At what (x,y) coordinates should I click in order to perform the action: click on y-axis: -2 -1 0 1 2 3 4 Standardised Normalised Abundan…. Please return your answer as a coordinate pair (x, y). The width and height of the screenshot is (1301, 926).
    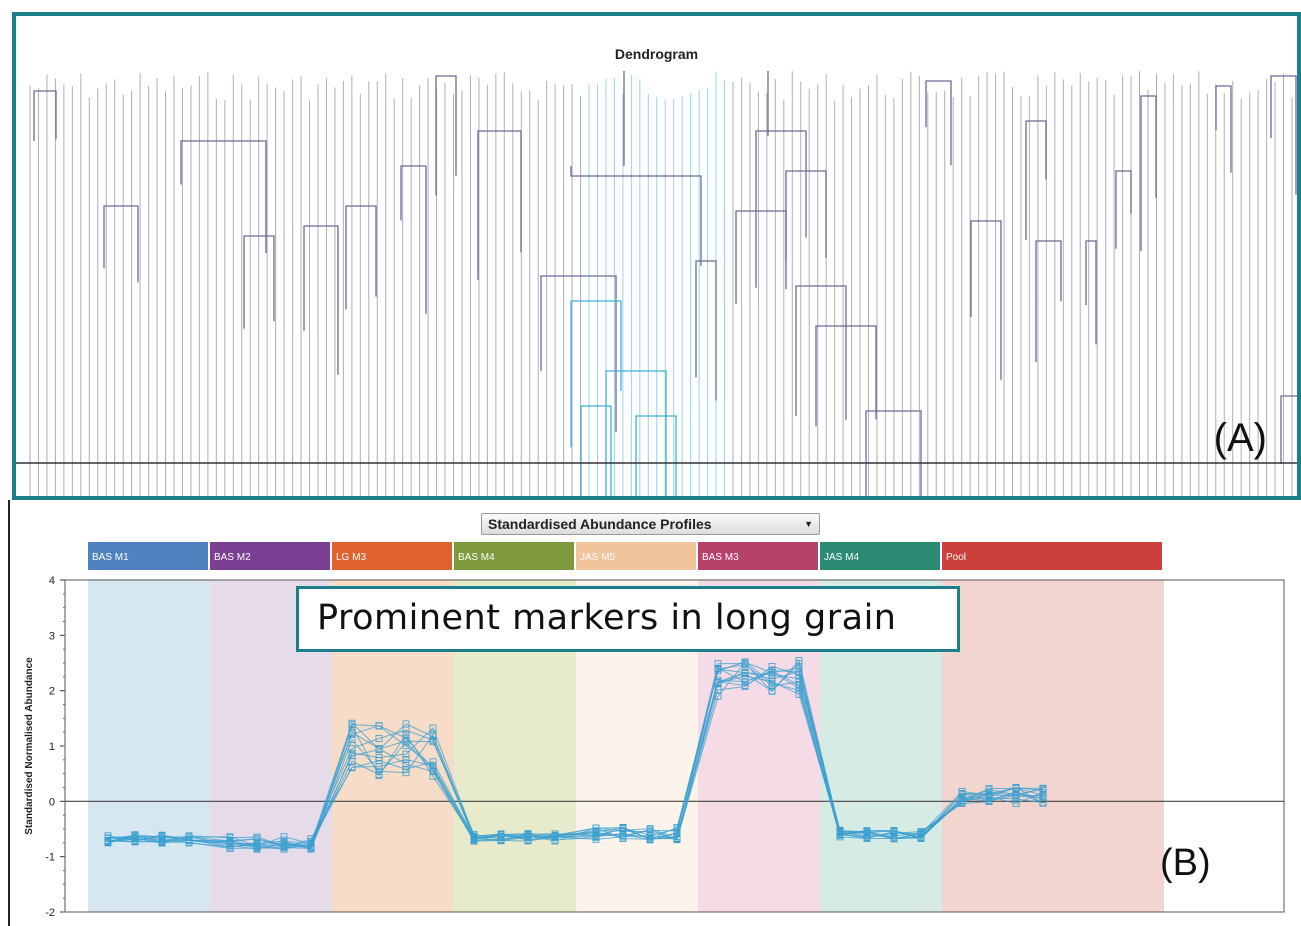
    Looking at the image, I should click on (44, 747).